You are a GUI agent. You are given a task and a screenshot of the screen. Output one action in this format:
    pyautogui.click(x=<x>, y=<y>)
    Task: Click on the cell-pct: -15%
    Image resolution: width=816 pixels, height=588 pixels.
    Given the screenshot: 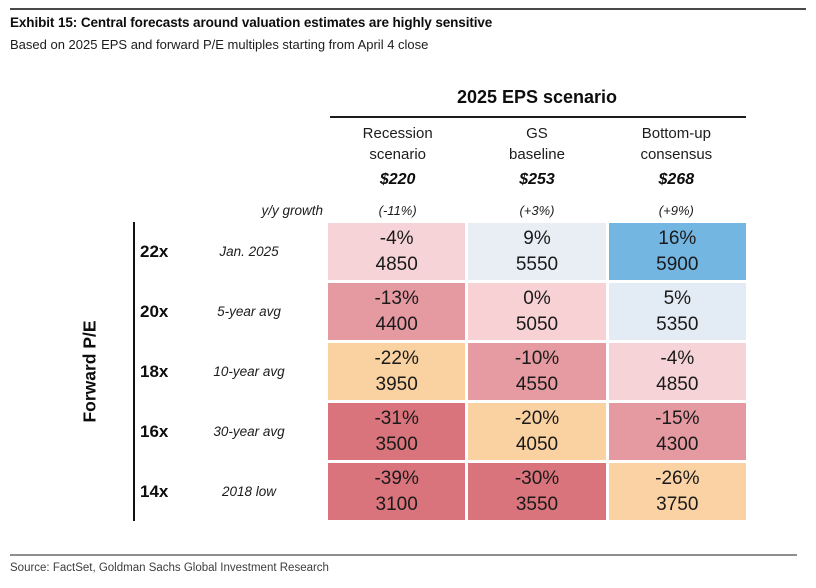 What is the action you would take?
    pyautogui.click(x=677, y=418)
    